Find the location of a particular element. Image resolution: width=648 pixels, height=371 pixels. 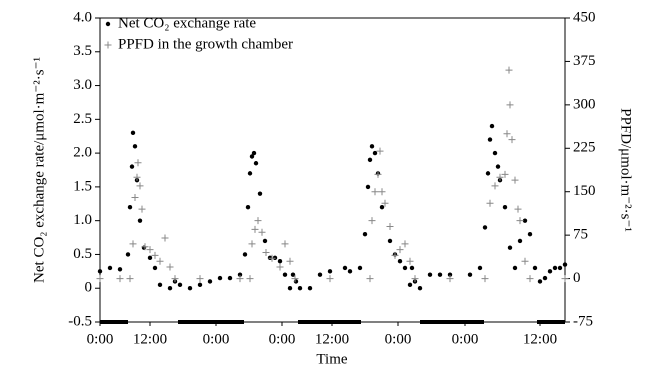

y-tick-label: 0 is located at coordinates (89, 288).